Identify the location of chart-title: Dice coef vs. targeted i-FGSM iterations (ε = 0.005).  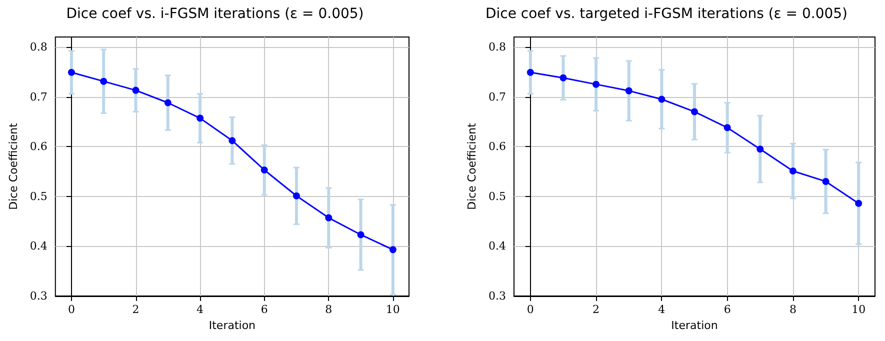
(666, 14).